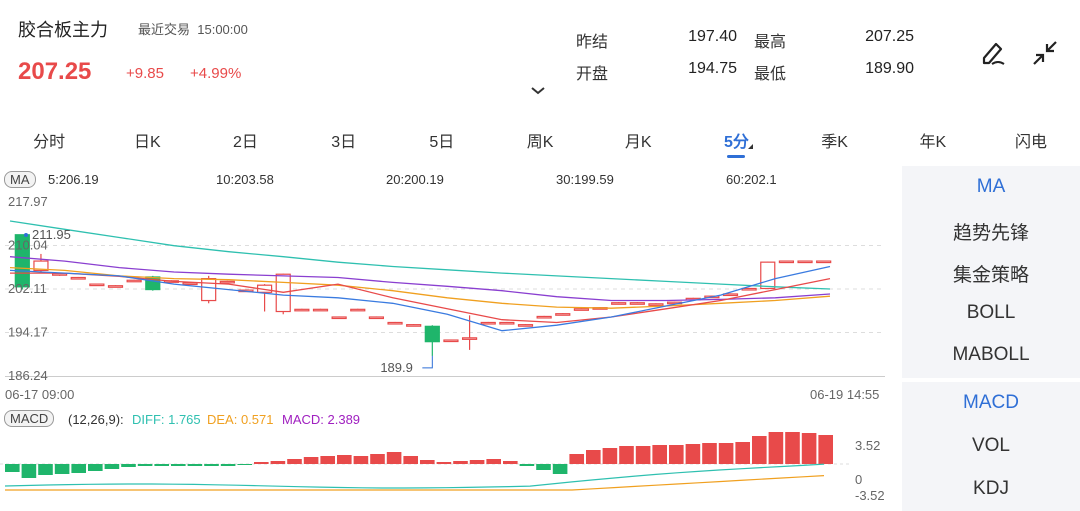 The image size is (1080, 511). I want to click on ma10-value: 10:203.58, so click(245, 179).